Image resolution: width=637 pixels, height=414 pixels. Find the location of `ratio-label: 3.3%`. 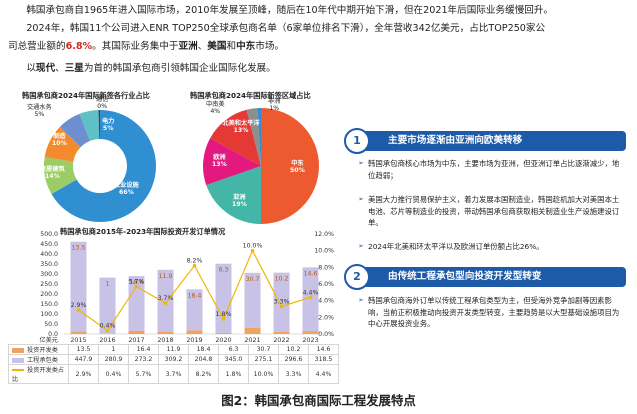

ratio-label: 3.3% is located at coordinates (282, 302).